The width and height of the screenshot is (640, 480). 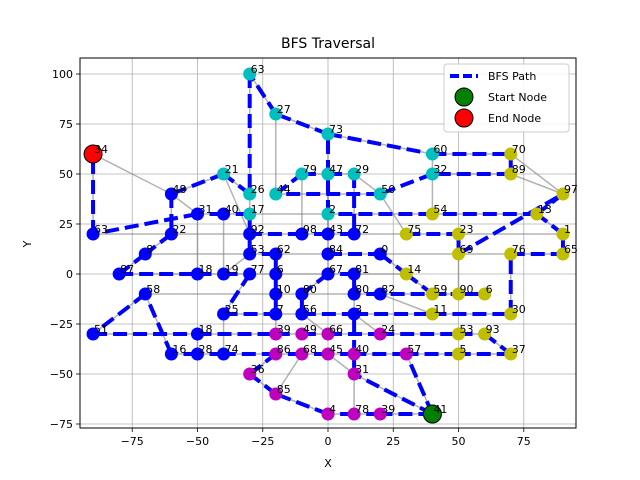 I want to click on legend-label: End Node, so click(x=514, y=118).